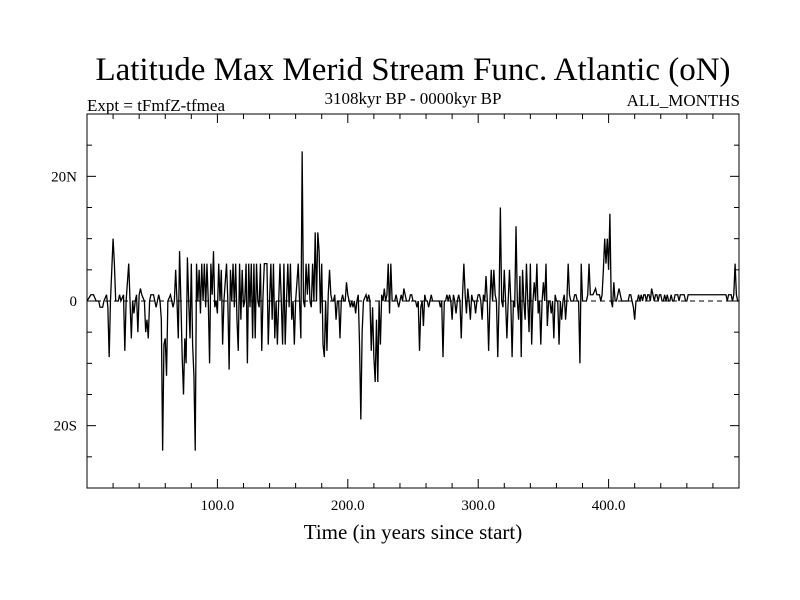 The width and height of the screenshot is (800, 600). What do you see at coordinates (74, 302) in the screenshot?
I see `y-tick-label: 0` at bounding box center [74, 302].